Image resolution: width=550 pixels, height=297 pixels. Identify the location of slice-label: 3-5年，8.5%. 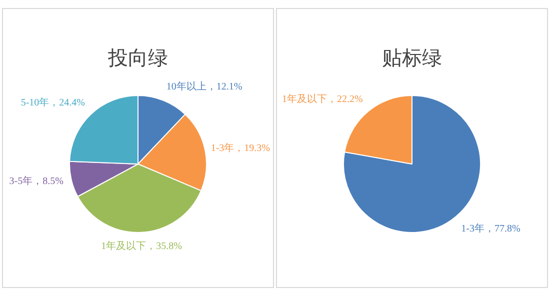
(36, 180).